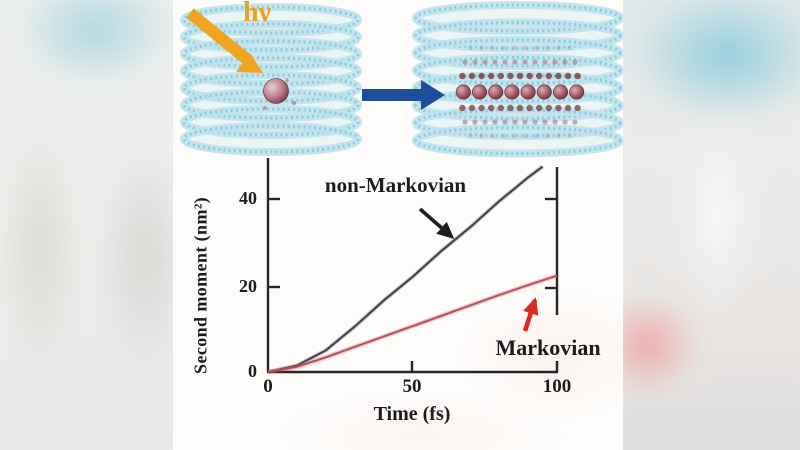 The height and width of the screenshot is (450, 800). I want to click on exciton-delocalized, so click(520, 92).